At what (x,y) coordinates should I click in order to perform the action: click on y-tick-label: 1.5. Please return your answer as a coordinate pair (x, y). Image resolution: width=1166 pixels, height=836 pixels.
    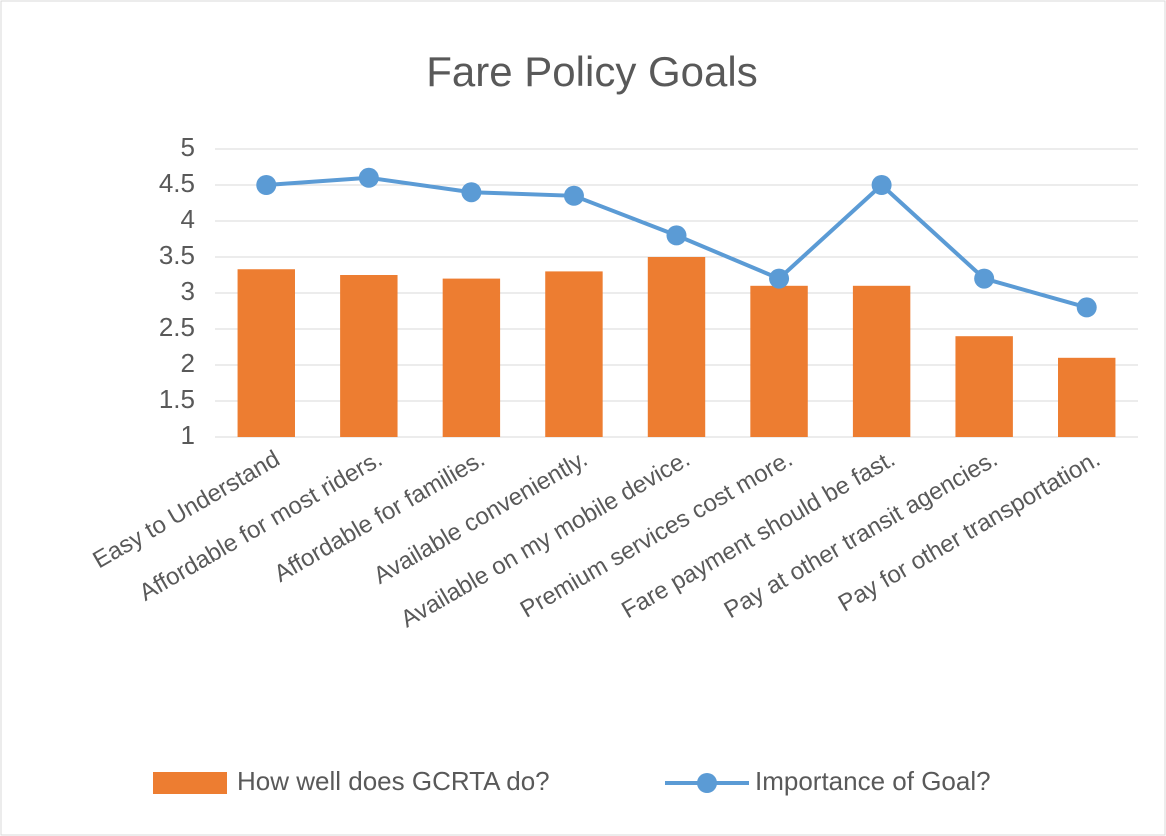
    Looking at the image, I should click on (177, 399).